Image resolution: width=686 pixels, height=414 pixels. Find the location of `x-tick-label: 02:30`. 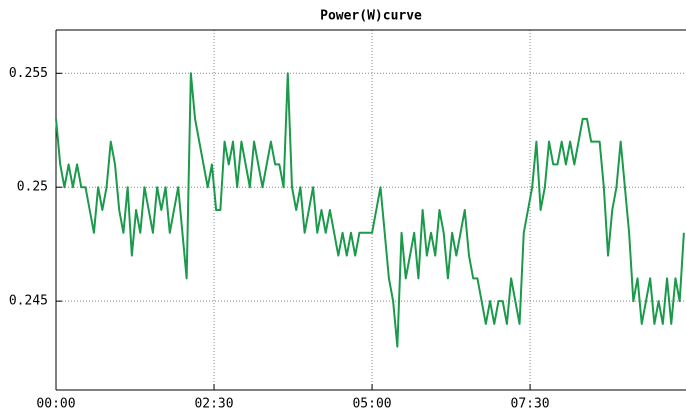

x-tick-label: 02:30 is located at coordinates (213, 404).